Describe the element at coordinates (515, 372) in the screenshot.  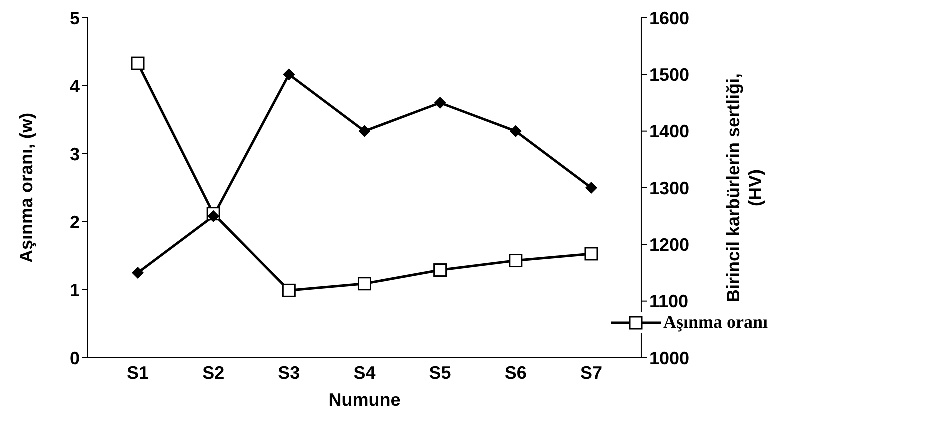
I see `x-tick-label: S6` at that location.